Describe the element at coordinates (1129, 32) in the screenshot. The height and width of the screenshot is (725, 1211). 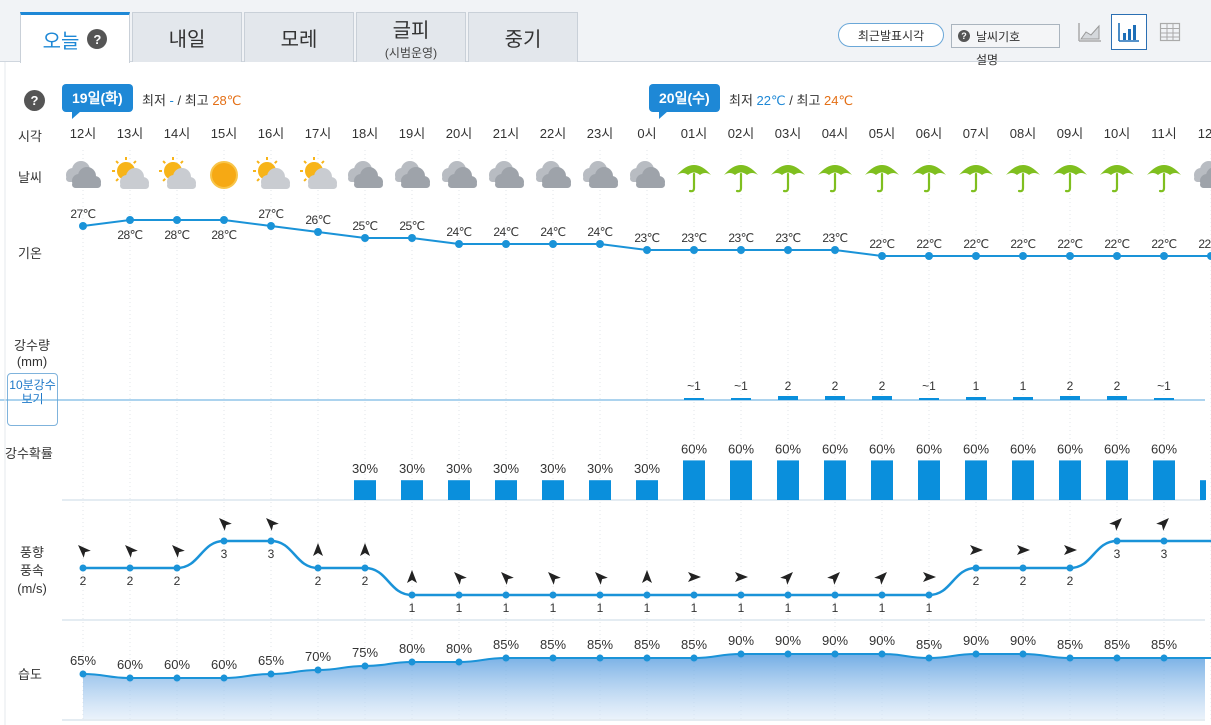
I see `bar-chart-view-button` at that location.